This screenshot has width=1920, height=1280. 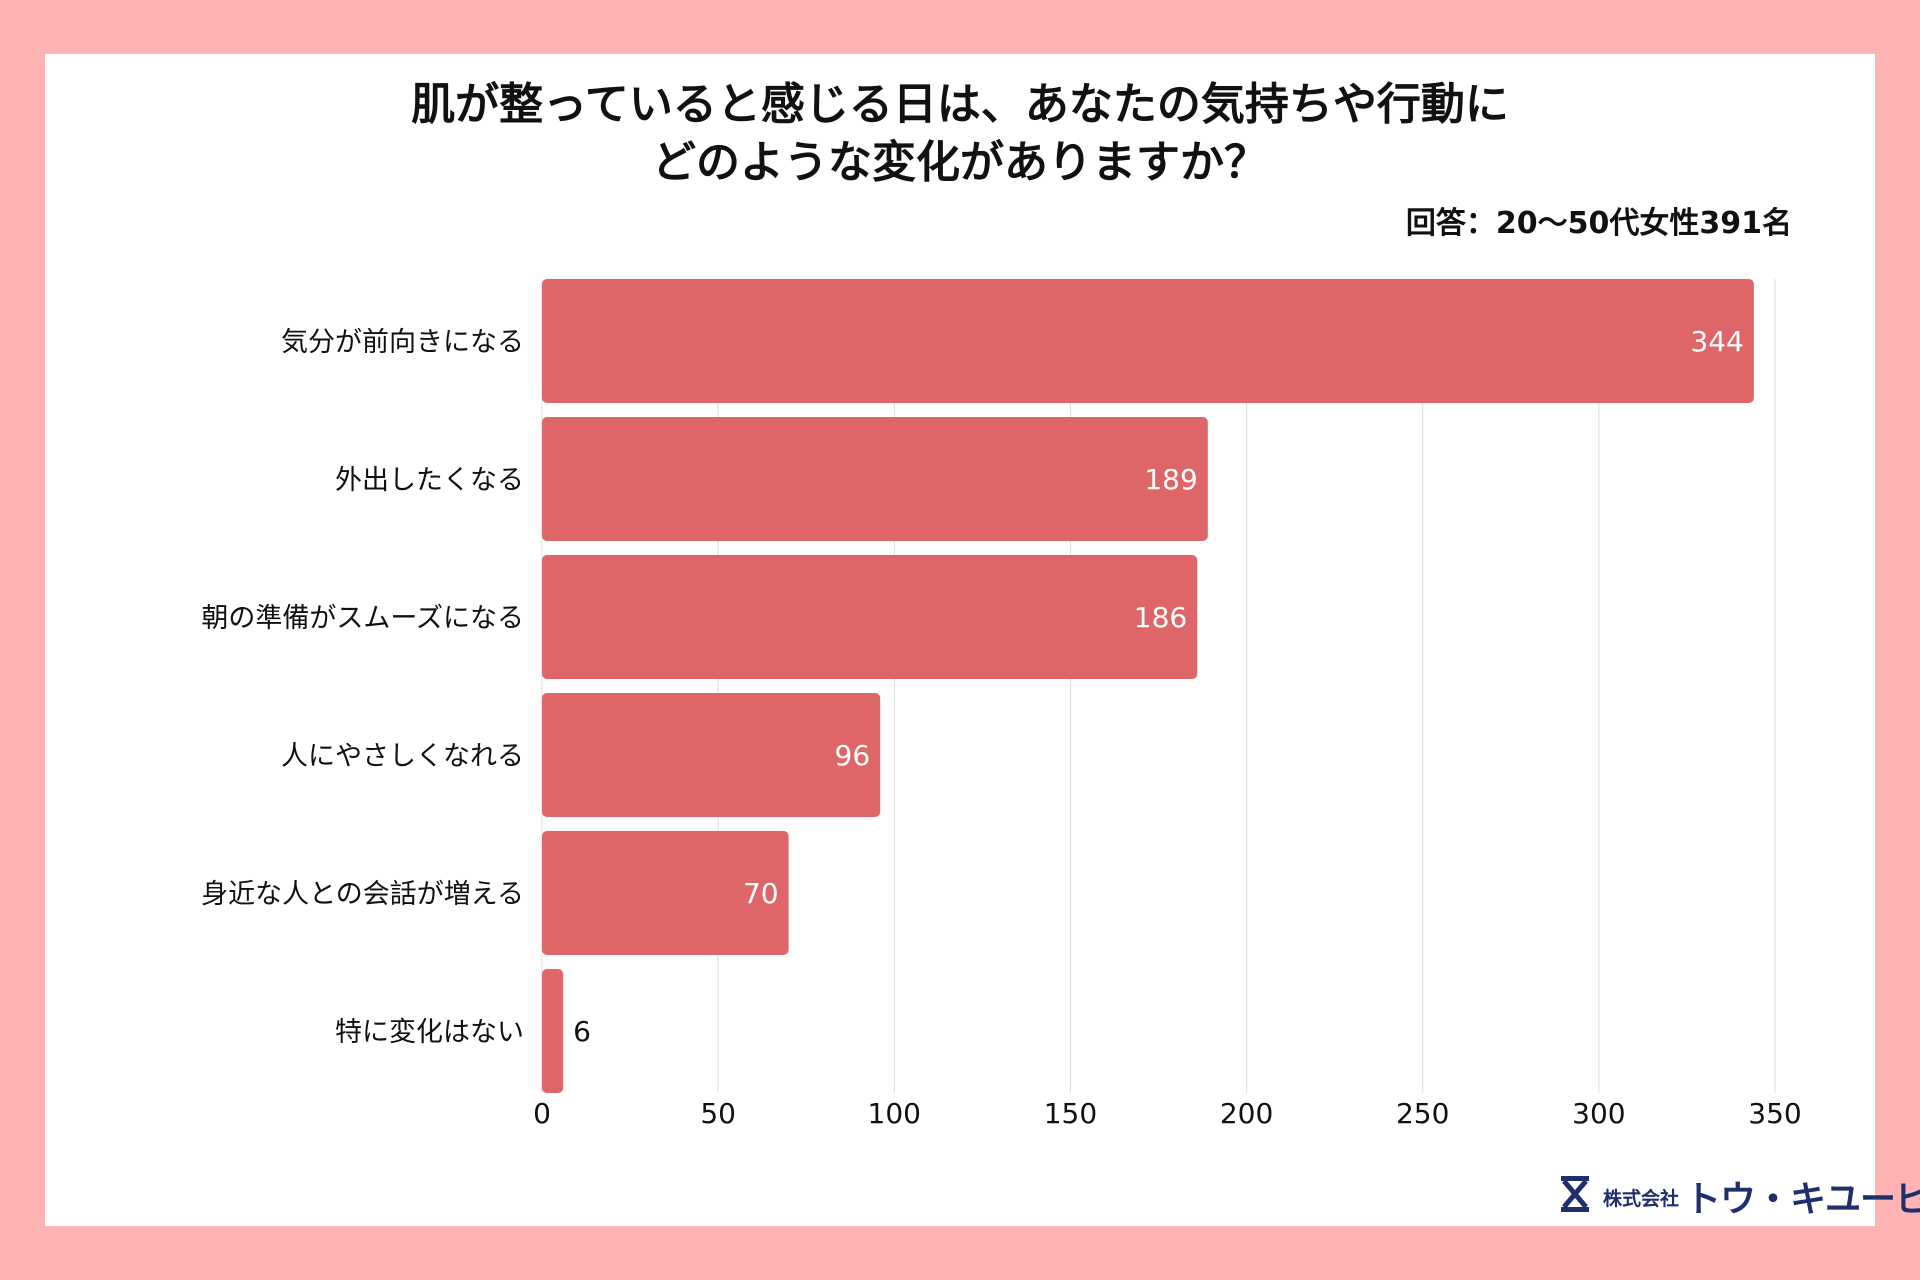 I want to click on chart-title: 肌が整っていると感じる日は、あなたの気持ちや行動に どのような変化がありますか？, so click(x=960, y=134).